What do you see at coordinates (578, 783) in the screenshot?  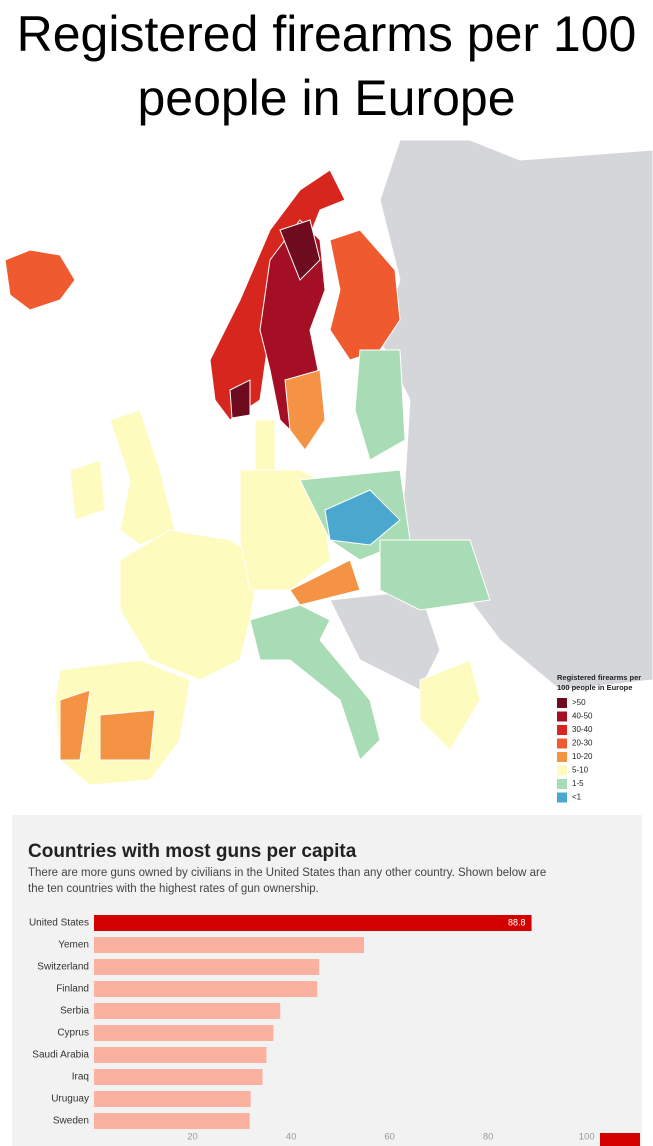 I see `legend-label: 1-5` at bounding box center [578, 783].